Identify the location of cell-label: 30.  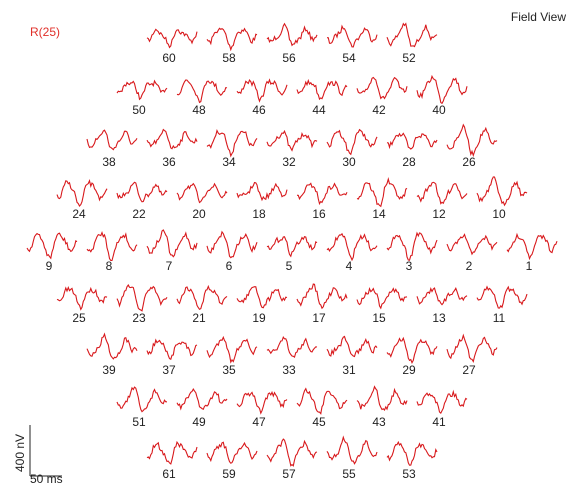
(349, 162).